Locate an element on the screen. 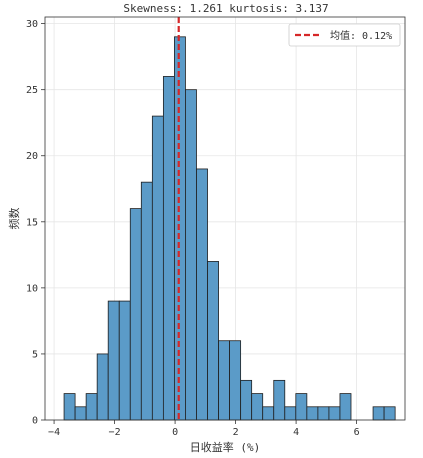 The image size is (423, 458). y-tick-label-5: 25 is located at coordinates (32, 90).